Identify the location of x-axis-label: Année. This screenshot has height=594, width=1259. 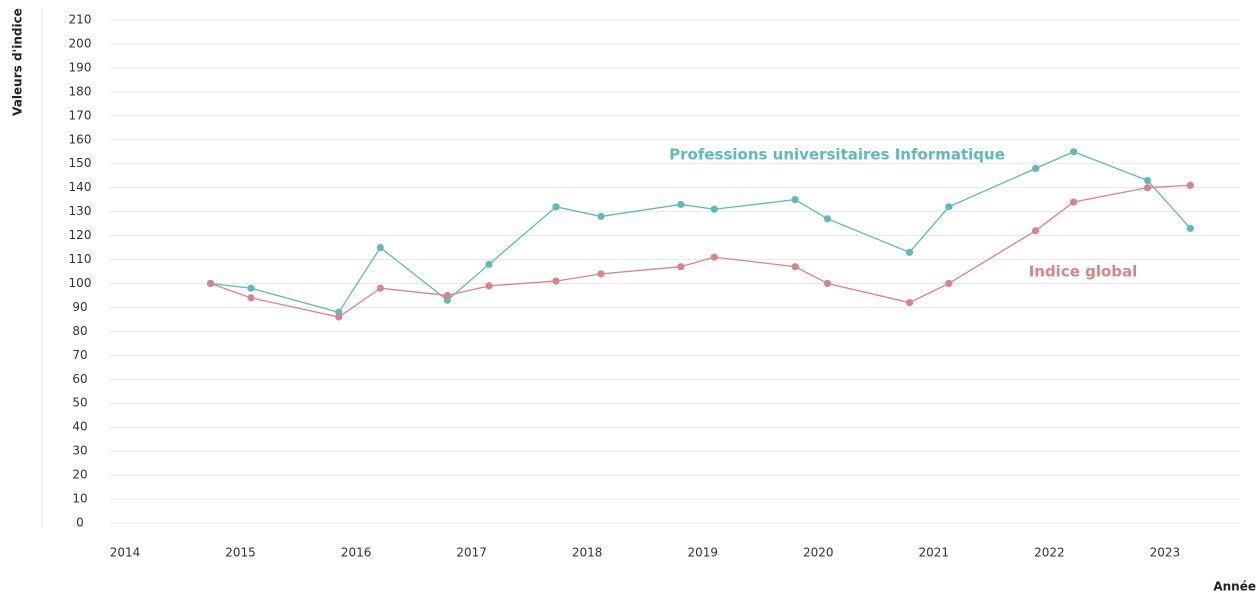
(1234, 587).